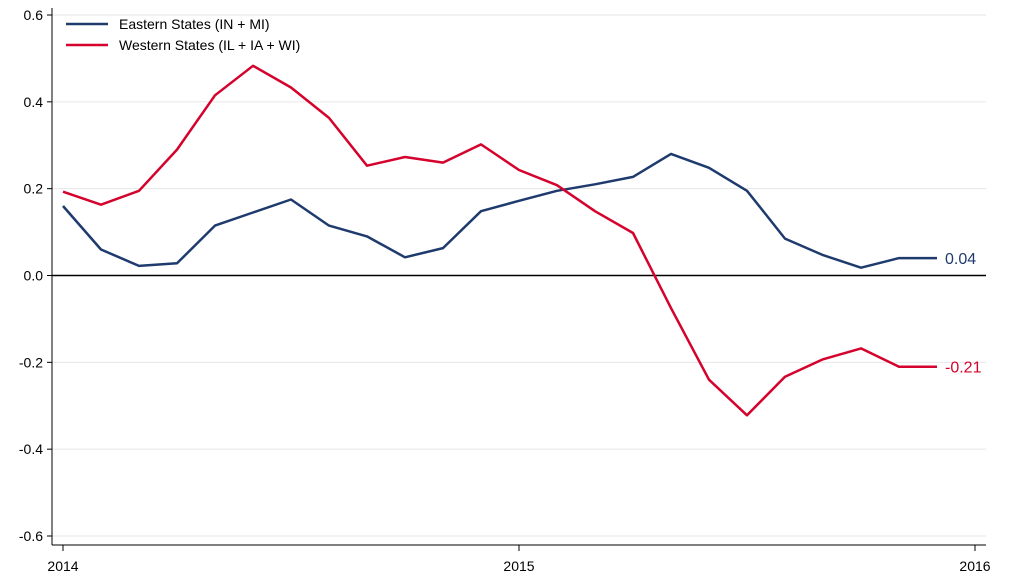  I want to click on y-tick-label: -0.4, so click(31, 449).